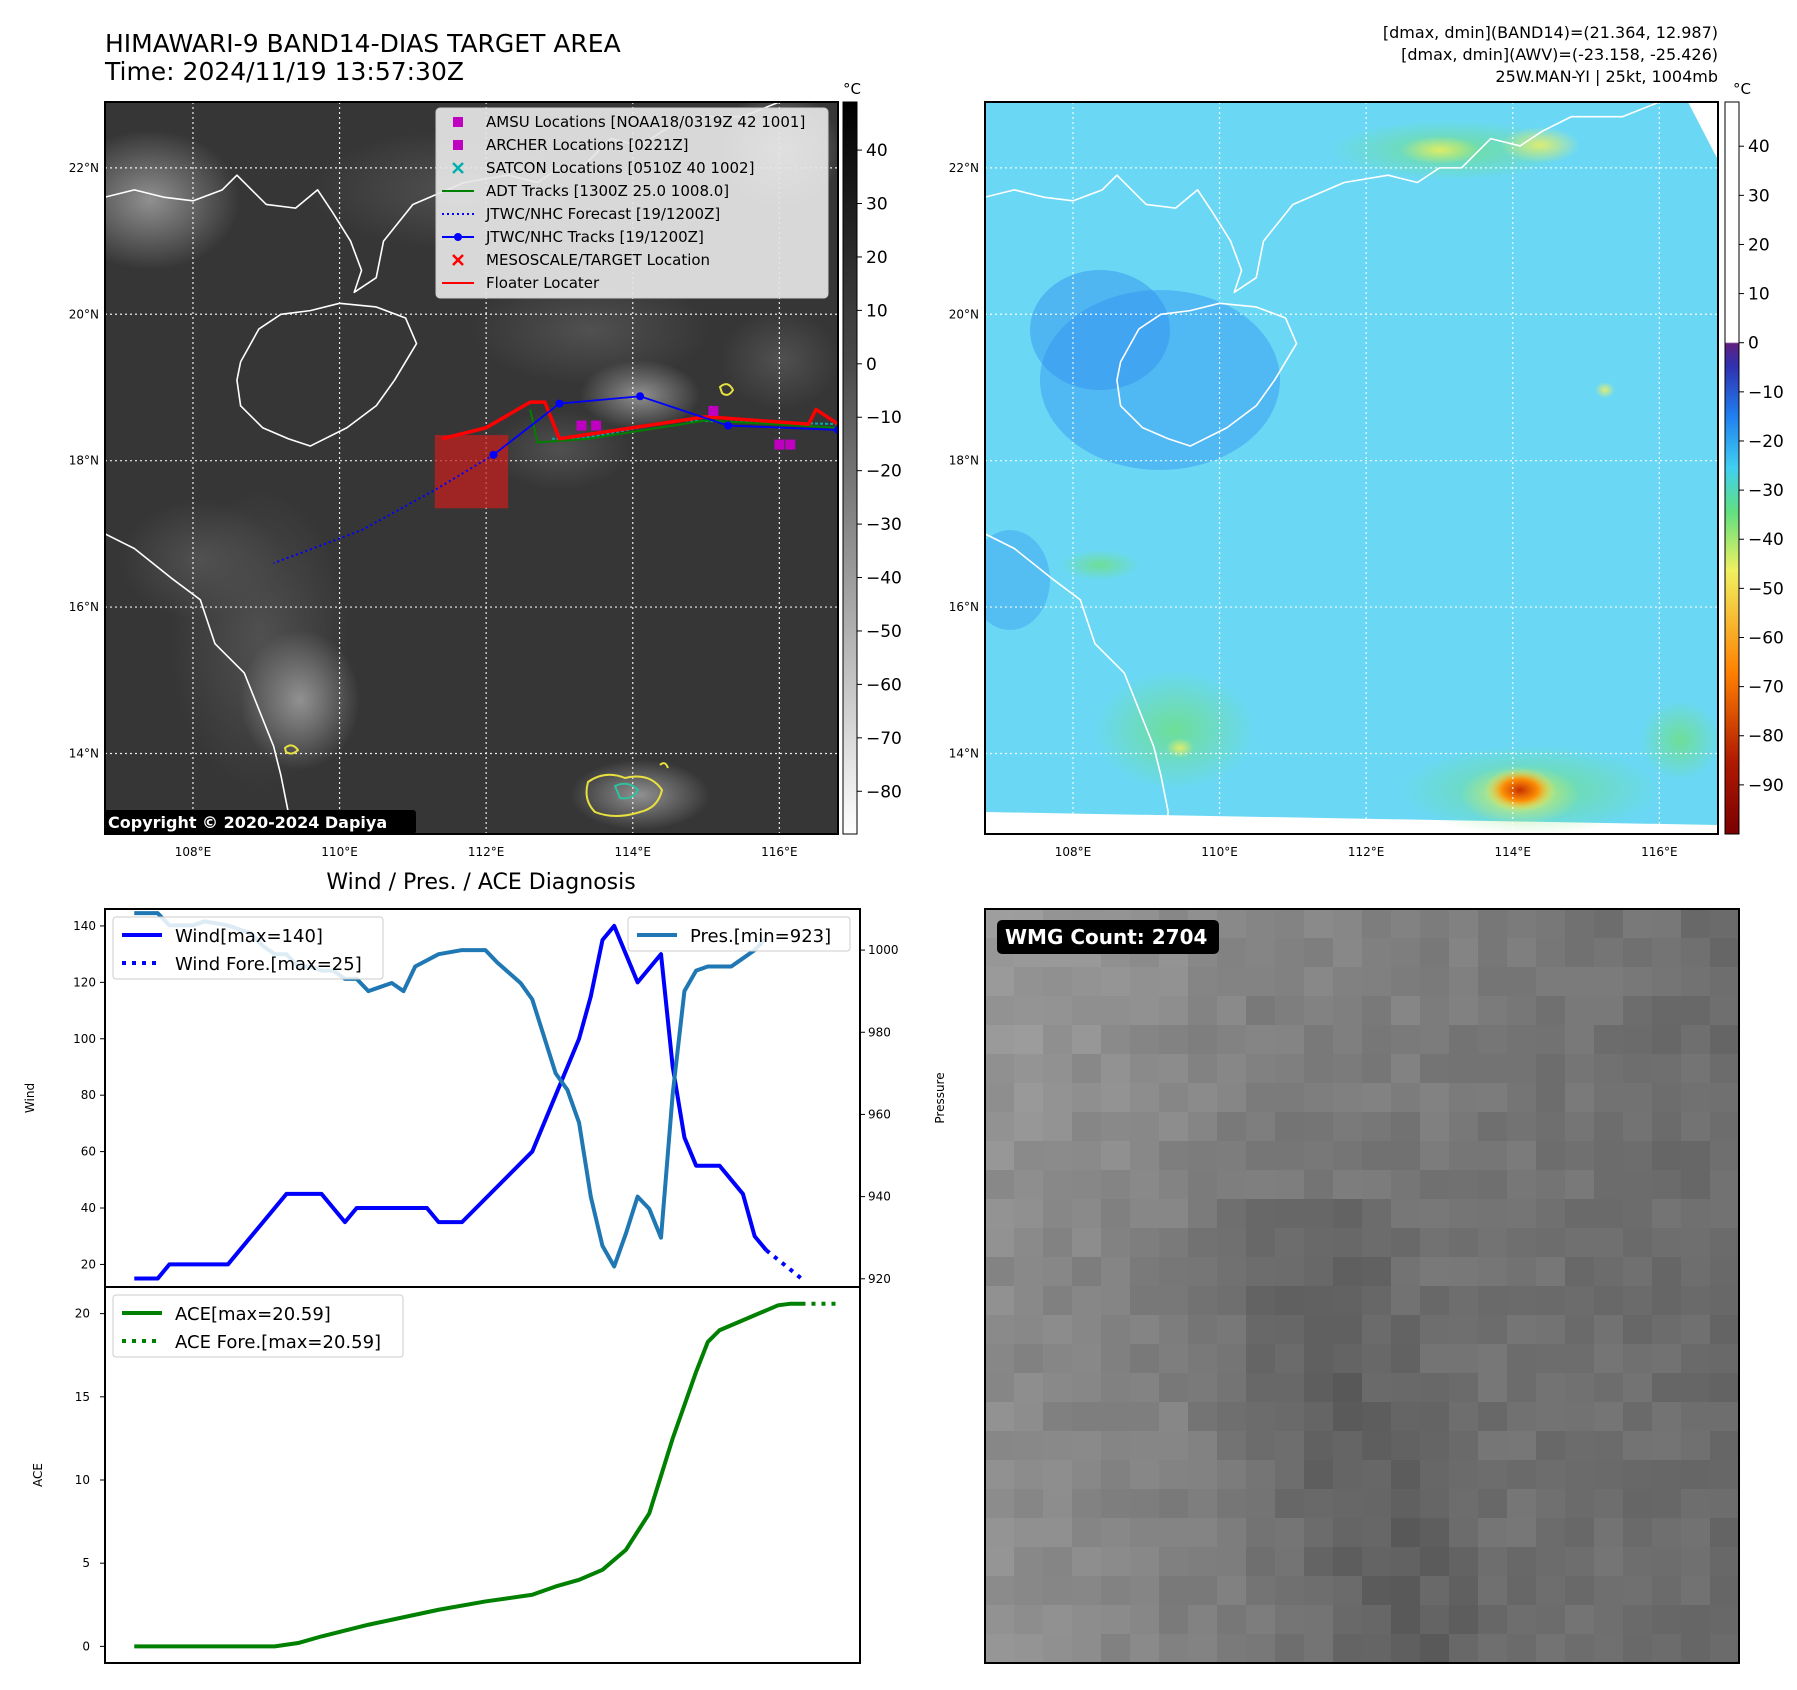 The width and height of the screenshot is (1797, 1690). I want to click on jtwc-track-point, so click(640, 396).